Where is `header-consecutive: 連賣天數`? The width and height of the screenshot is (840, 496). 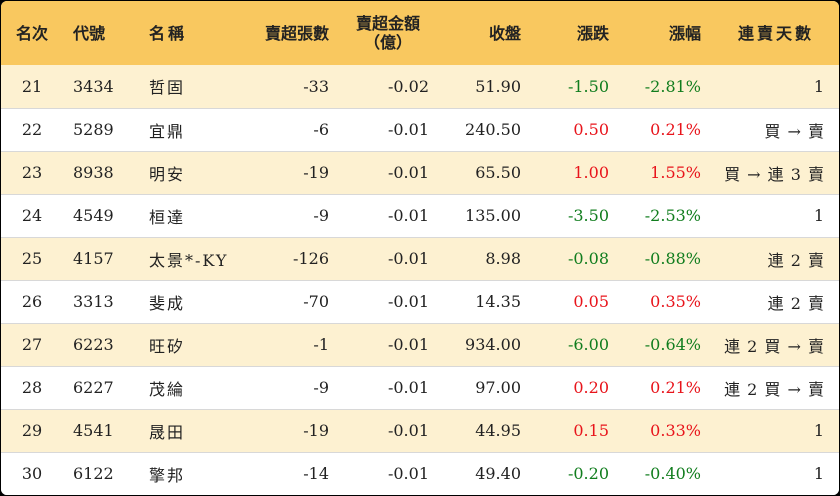 header-consecutive: 連賣天數 is located at coordinates (775, 33).